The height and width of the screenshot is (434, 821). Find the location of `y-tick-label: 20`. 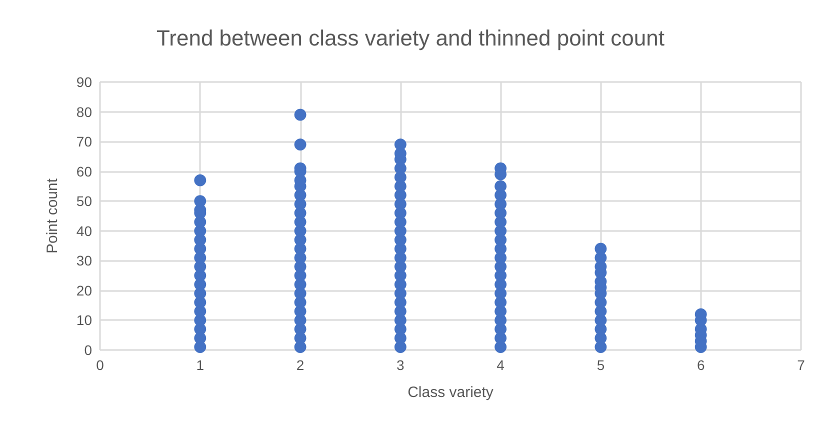

y-tick-label: 20 is located at coordinates (84, 290).